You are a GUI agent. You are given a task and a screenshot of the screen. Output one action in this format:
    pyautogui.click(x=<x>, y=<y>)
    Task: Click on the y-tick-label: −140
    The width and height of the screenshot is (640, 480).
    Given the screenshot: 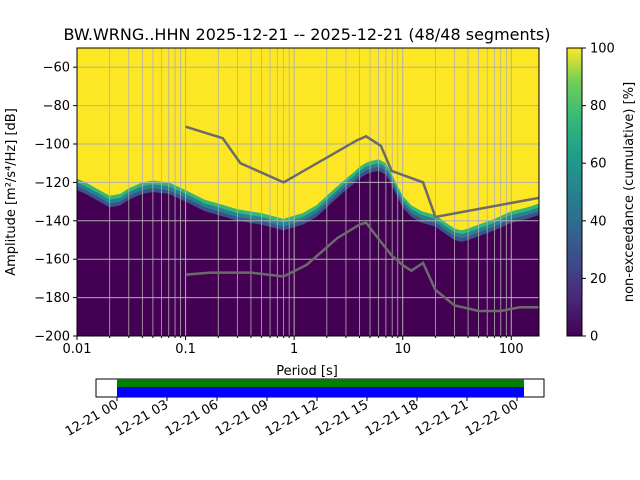 What is the action you would take?
    pyautogui.click(x=52, y=221)
    